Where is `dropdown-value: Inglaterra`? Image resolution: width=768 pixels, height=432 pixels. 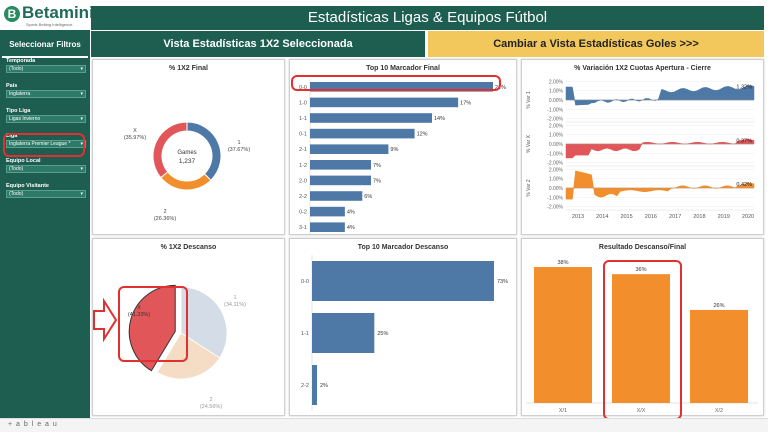
dropdown-value: Inglaterra is located at coordinates (20, 94).